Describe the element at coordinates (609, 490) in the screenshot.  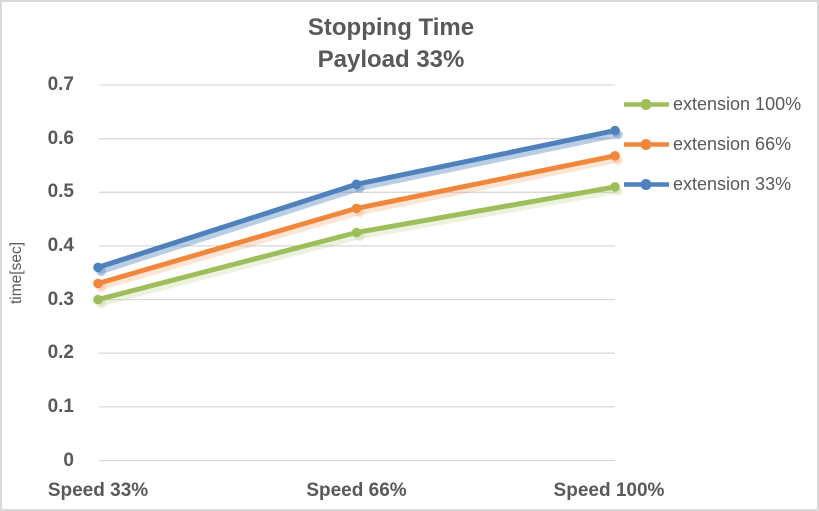
I see `x-tick-label: Speed 100%` at that location.